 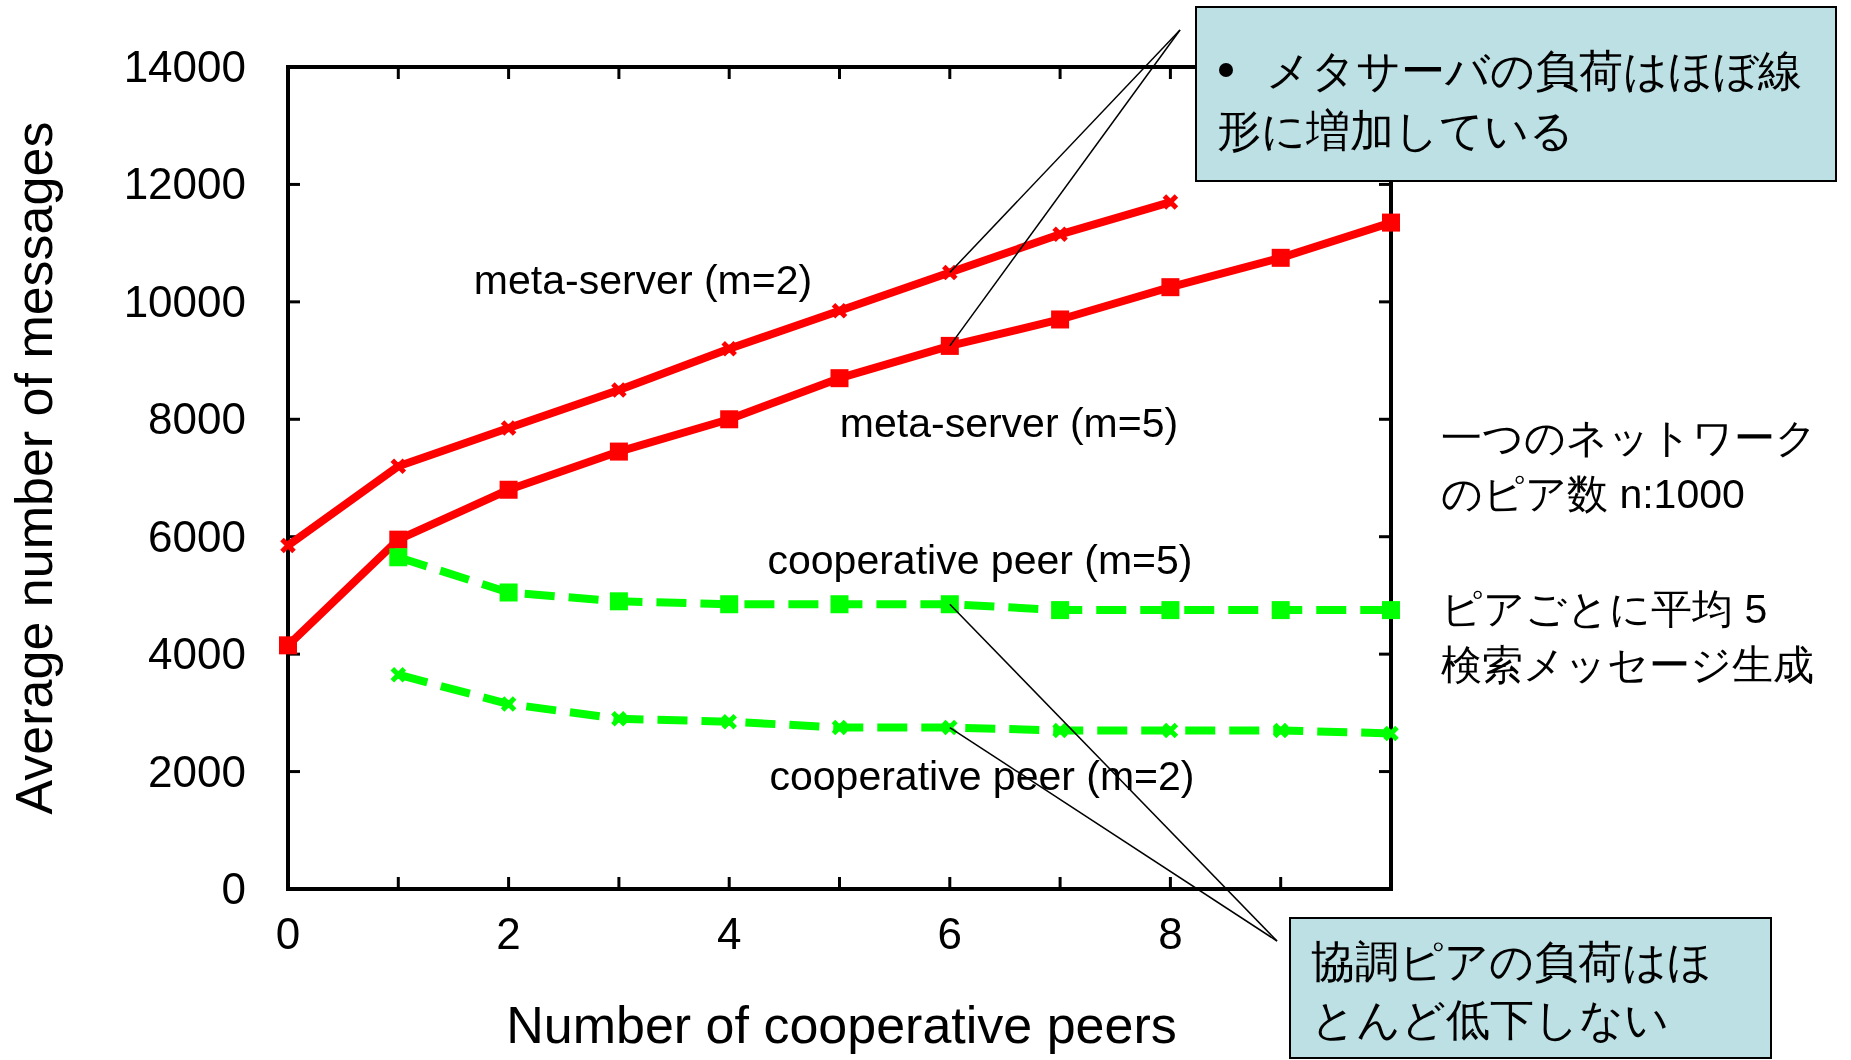 What do you see at coordinates (980, 560) in the screenshot?
I see `series-label: cooperative peer (m=5)` at bounding box center [980, 560].